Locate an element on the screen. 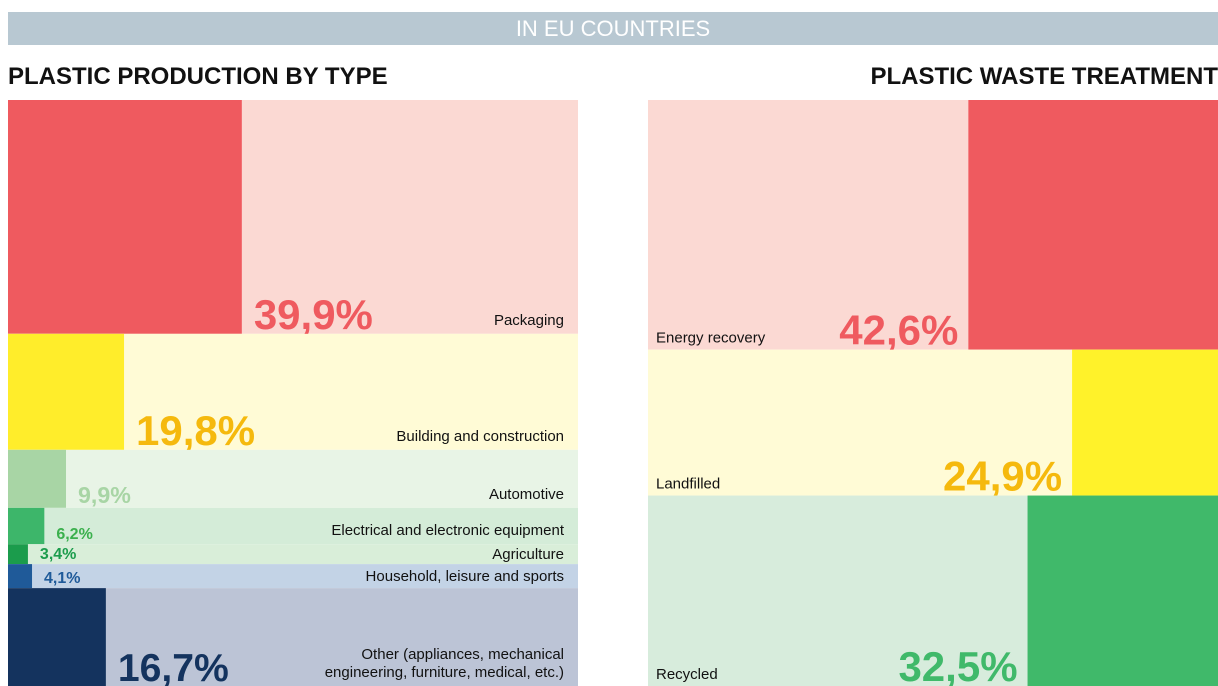 The height and width of the screenshot is (686, 1218). banner: IN EU COUNTRIES is located at coordinates (613, 28).